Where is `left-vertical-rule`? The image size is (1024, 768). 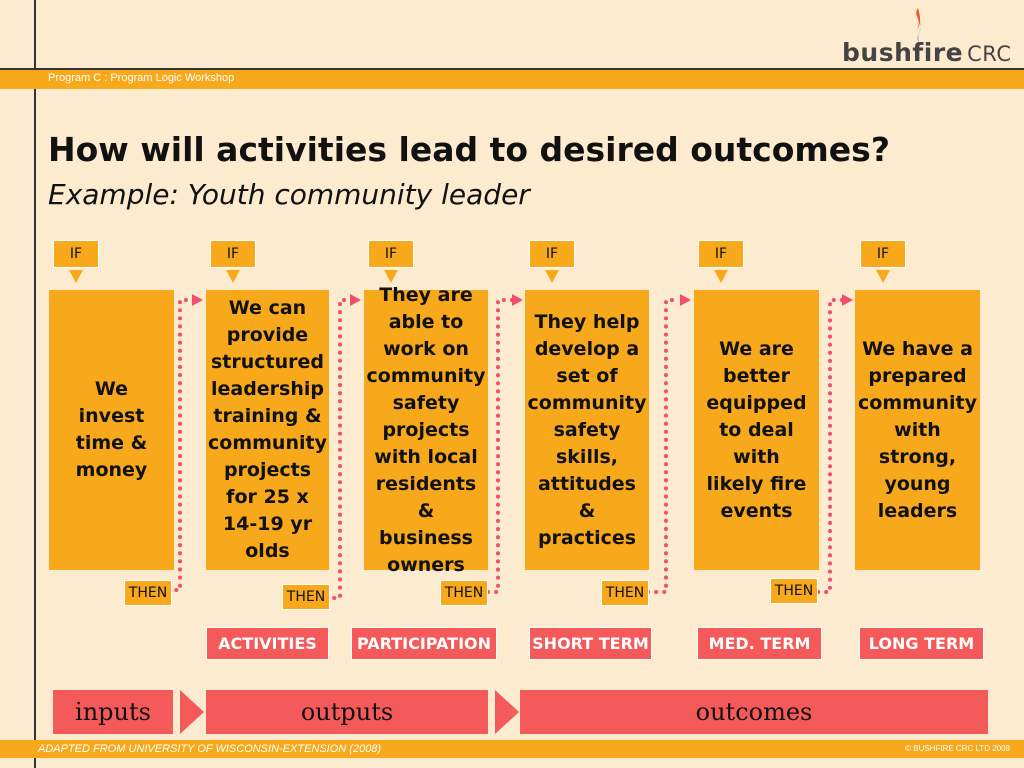
left-vertical-rule is located at coordinates (35, 384).